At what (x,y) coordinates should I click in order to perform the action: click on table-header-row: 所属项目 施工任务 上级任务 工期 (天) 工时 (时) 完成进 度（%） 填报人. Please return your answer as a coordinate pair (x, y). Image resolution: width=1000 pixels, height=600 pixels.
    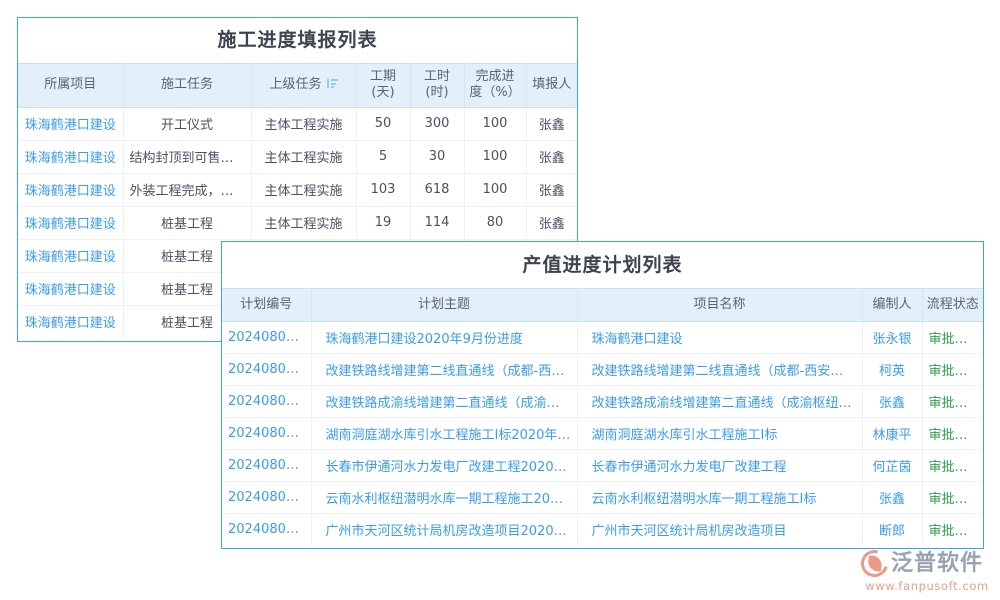
    Looking at the image, I should click on (297, 85).